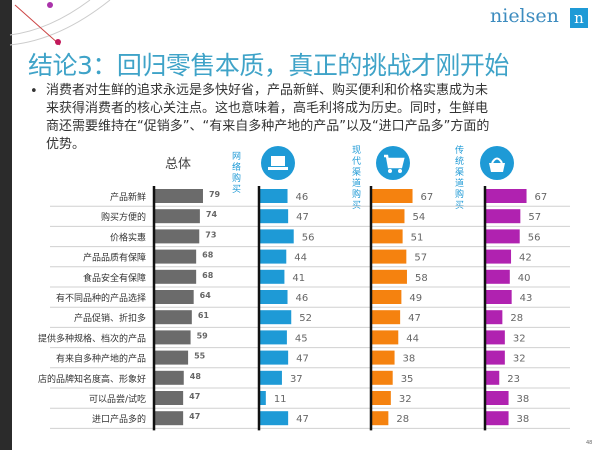 This screenshot has width=600, height=450. I want to click on data-label: 51, so click(417, 237).